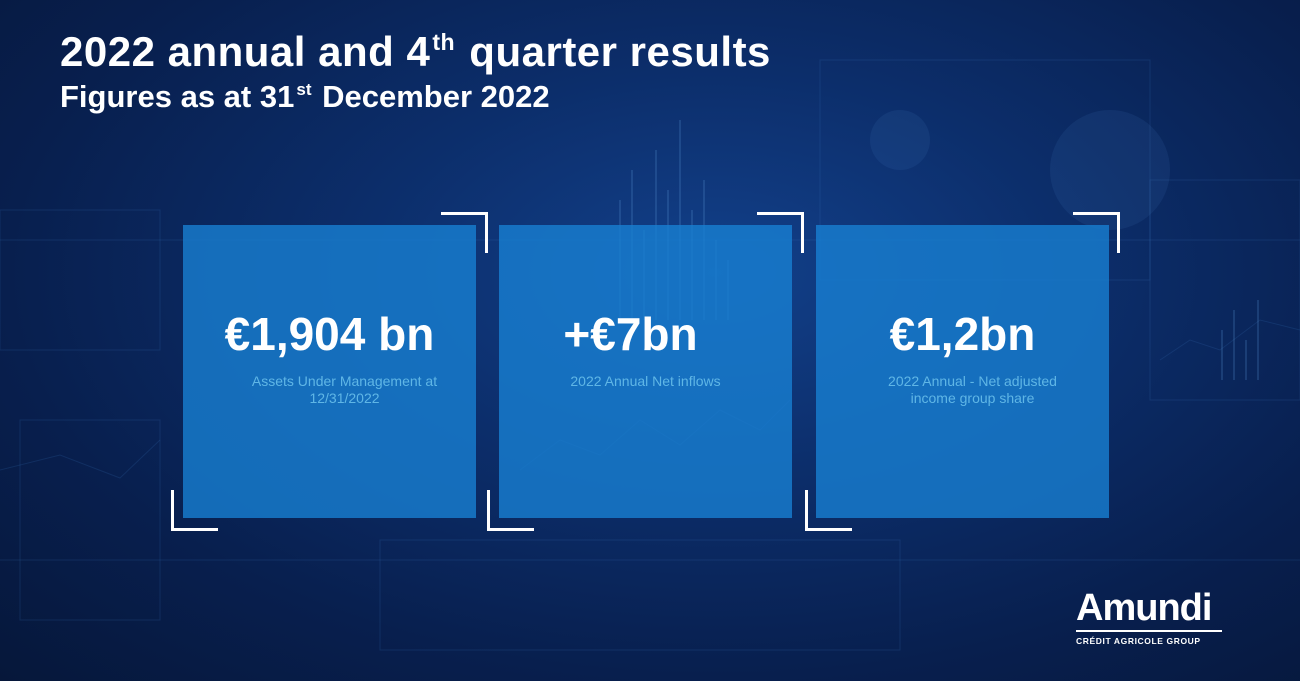 The width and height of the screenshot is (1300, 681). What do you see at coordinates (304, 90) in the screenshot?
I see `subtitle-superscript: st` at bounding box center [304, 90].